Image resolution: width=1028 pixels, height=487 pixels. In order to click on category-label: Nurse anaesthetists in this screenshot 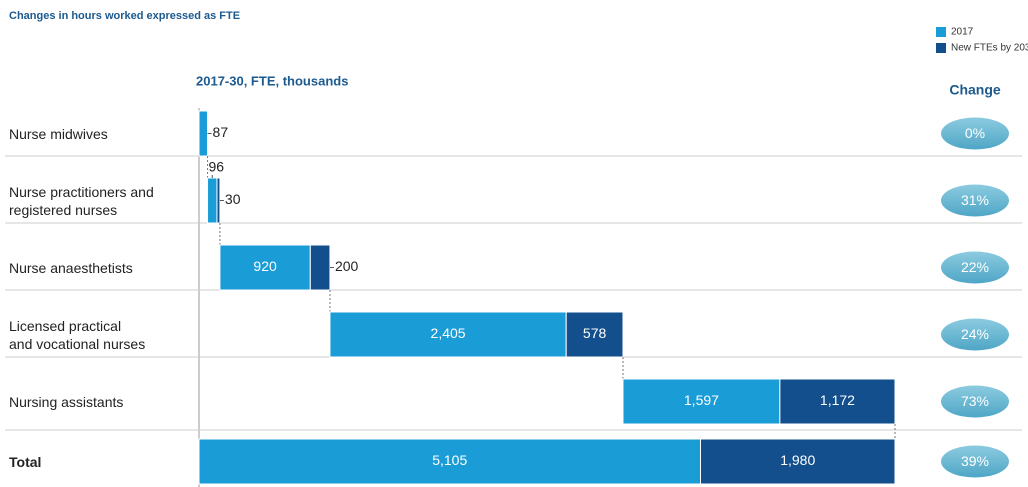, I will do `click(71, 267)`.